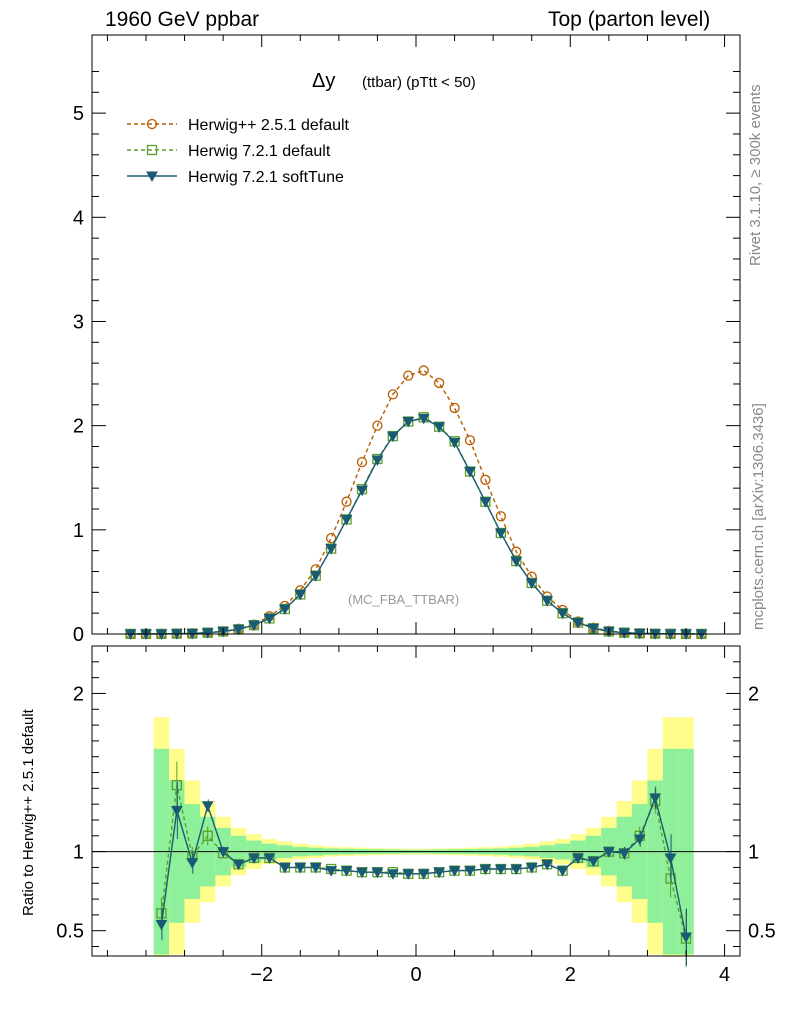 Image resolution: width=786 pixels, height=1024 pixels. Describe the element at coordinates (78, 114) in the screenshot. I see `y-tick-label: 5` at that location.